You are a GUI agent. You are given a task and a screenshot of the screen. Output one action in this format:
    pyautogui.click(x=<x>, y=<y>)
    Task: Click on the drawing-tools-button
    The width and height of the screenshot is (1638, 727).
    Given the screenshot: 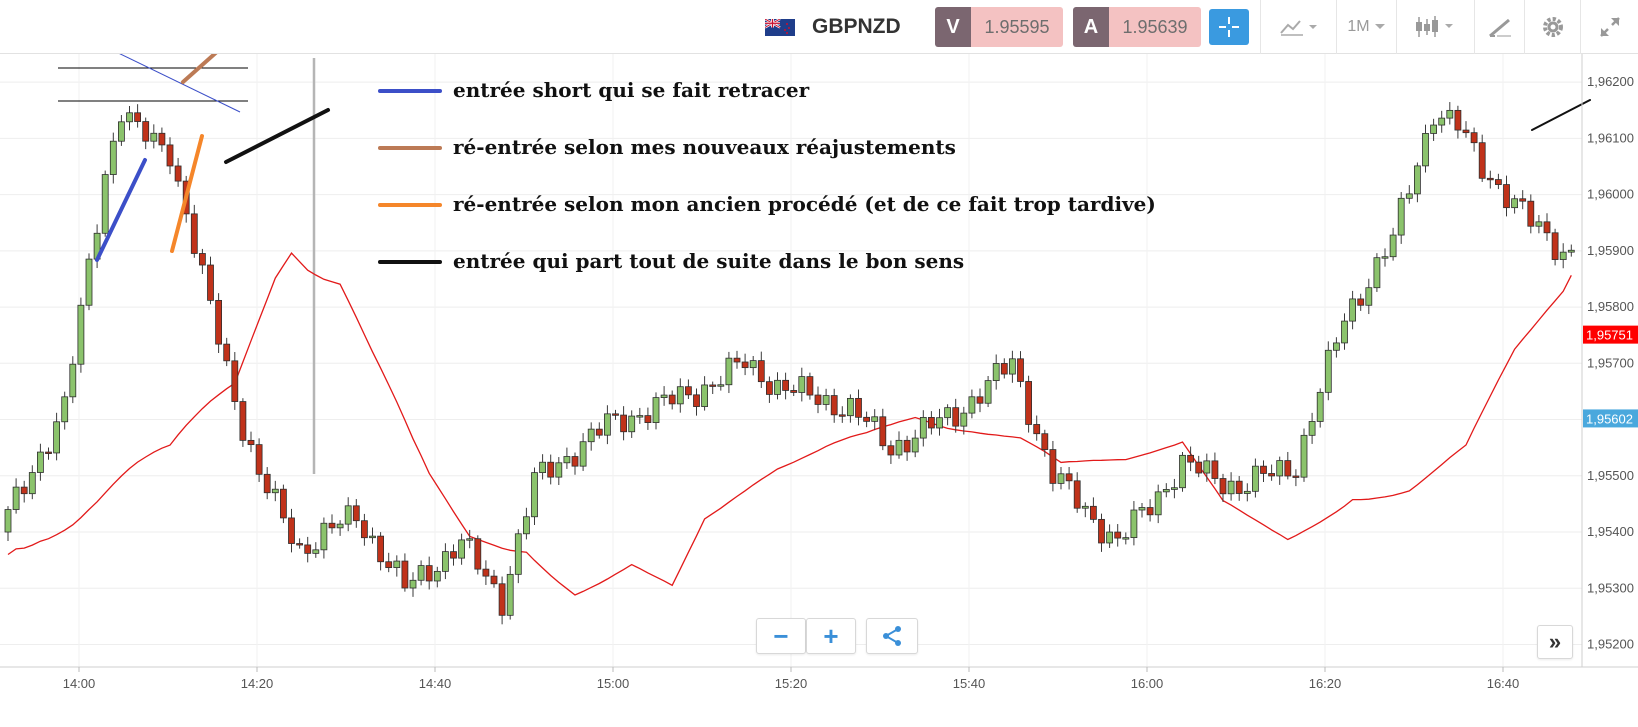 What is the action you would take?
    pyautogui.click(x=1499, y=27)
    